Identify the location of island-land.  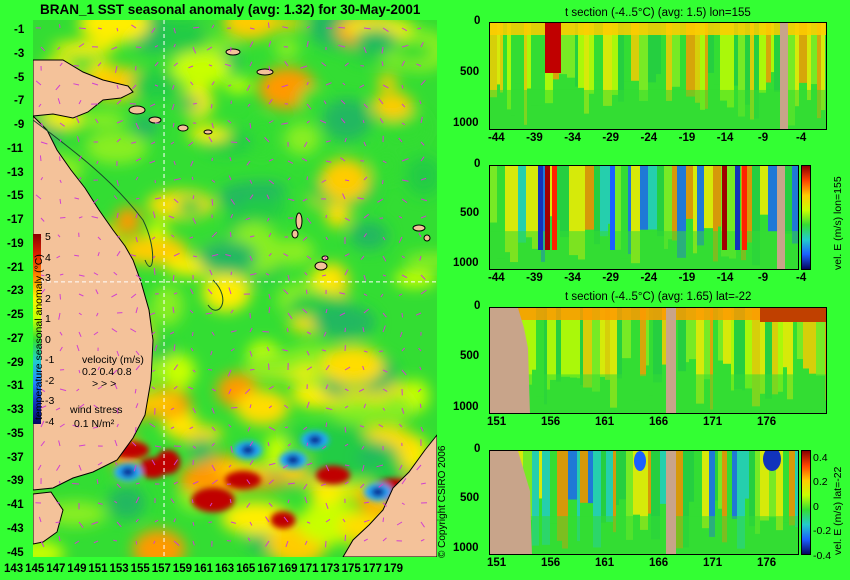
(321, 266).